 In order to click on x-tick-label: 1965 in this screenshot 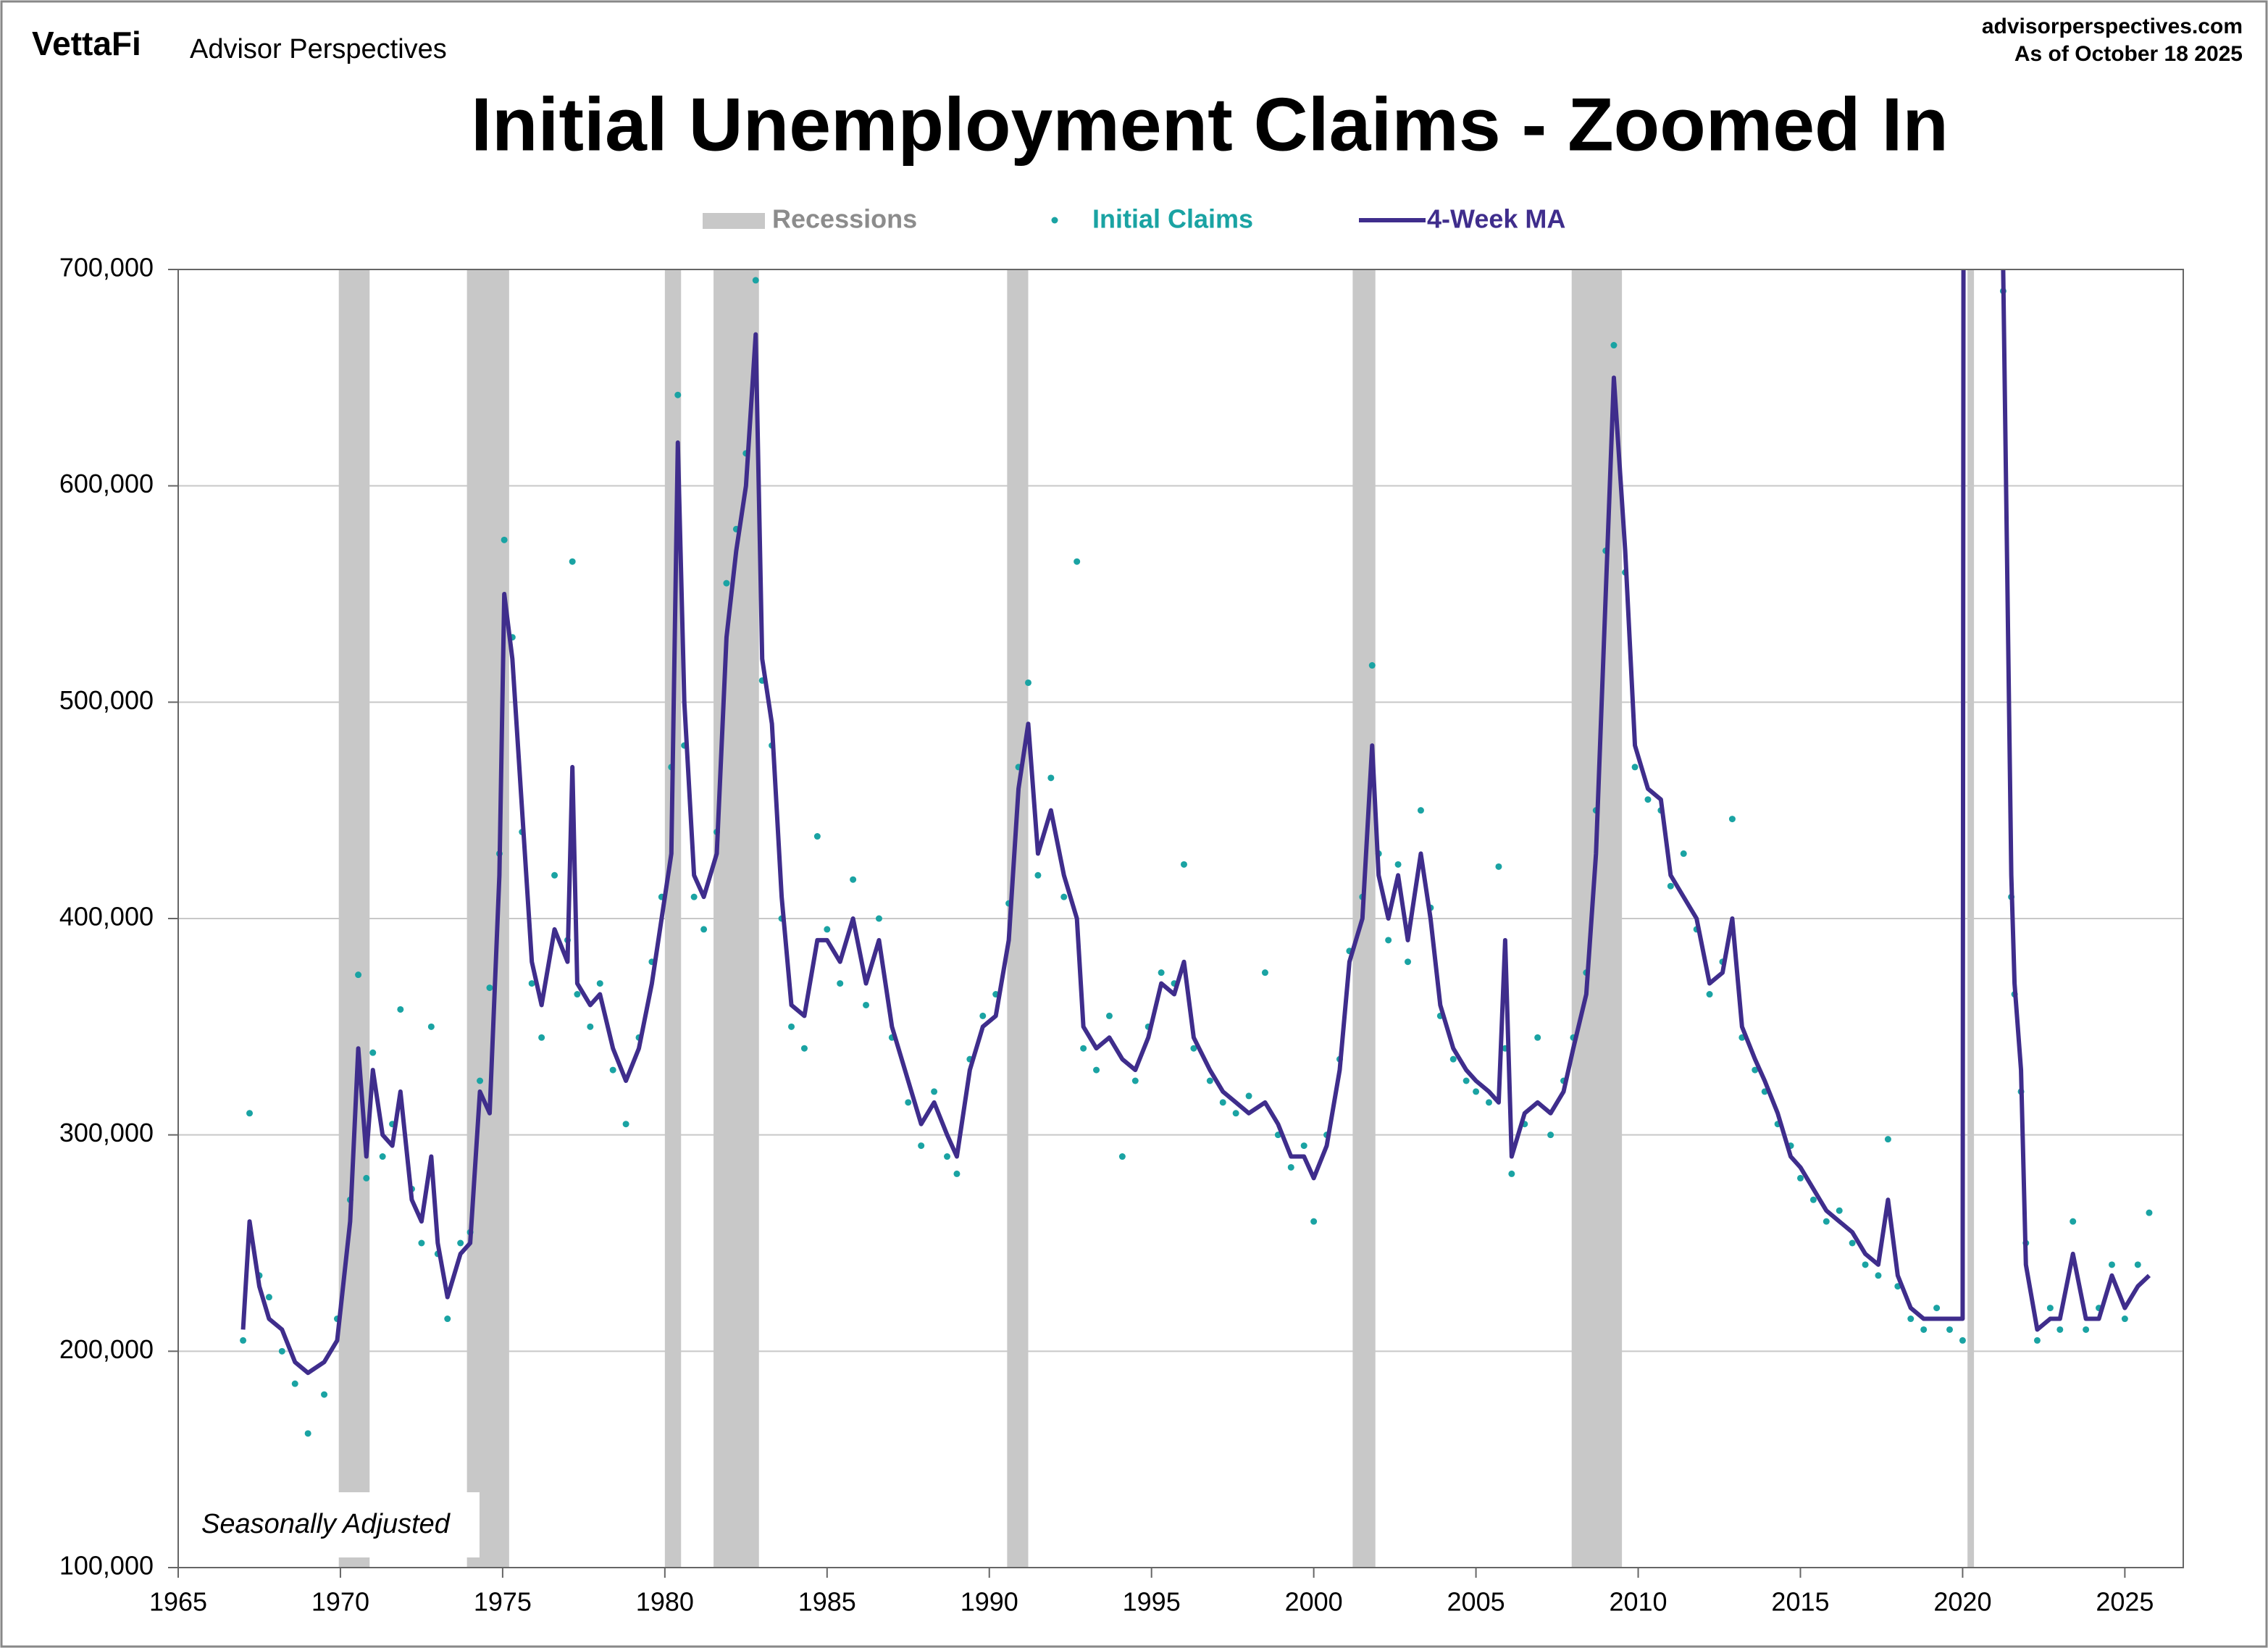, I will do `click(178, 1602)`.